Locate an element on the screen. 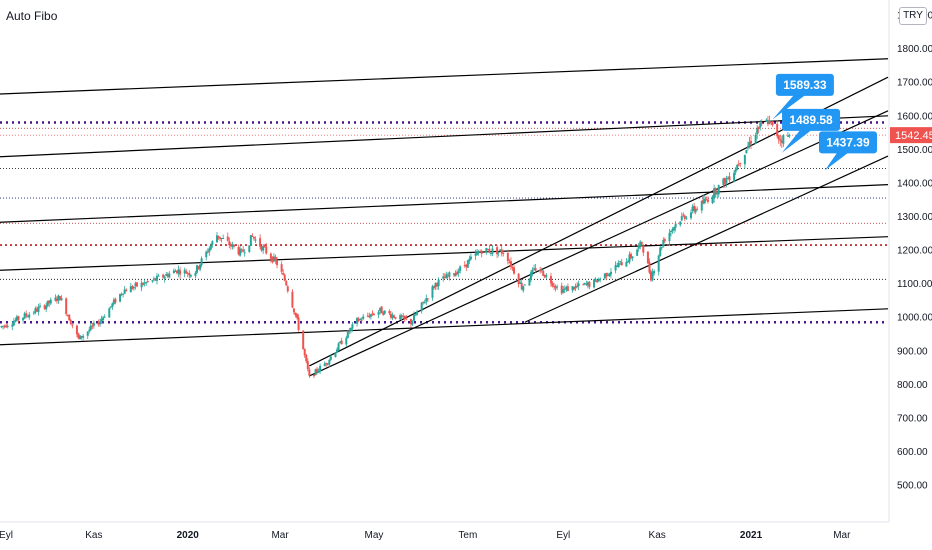 The height and width of the screenshot is (550, 932). price-callout-label: 1589.33 is located at coordinates (805, 85).